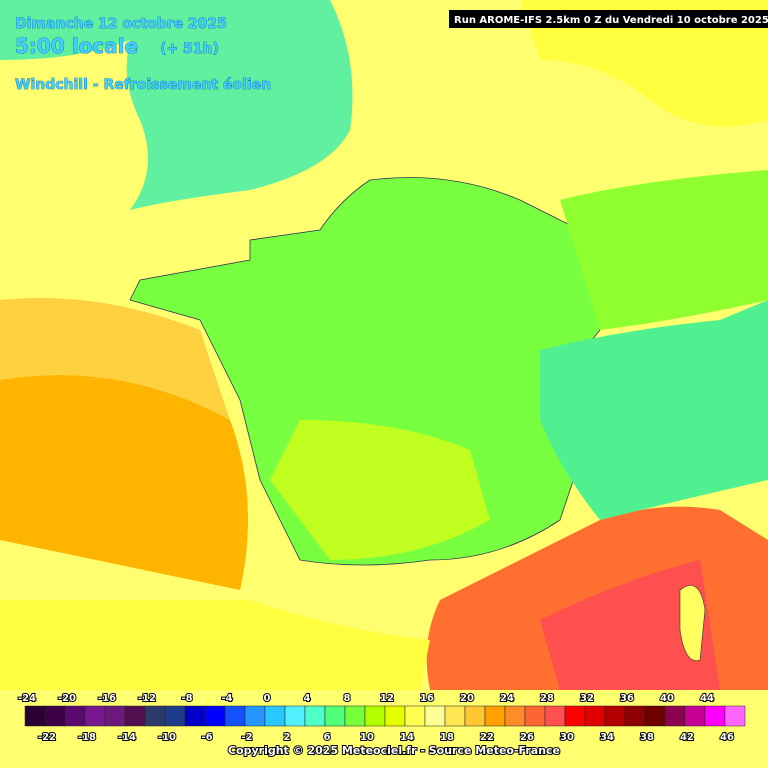 The width and height of the screenshot is (768, 768). Describe the element at coordinates (206, 737) in the screenshot. I see `legend-tick-label: -6` at that location.